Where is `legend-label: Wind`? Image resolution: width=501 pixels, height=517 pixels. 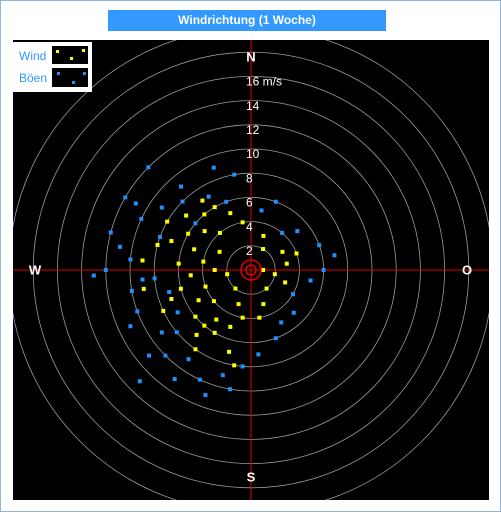
legend-label: Wind is located at coordinates (32, 56).